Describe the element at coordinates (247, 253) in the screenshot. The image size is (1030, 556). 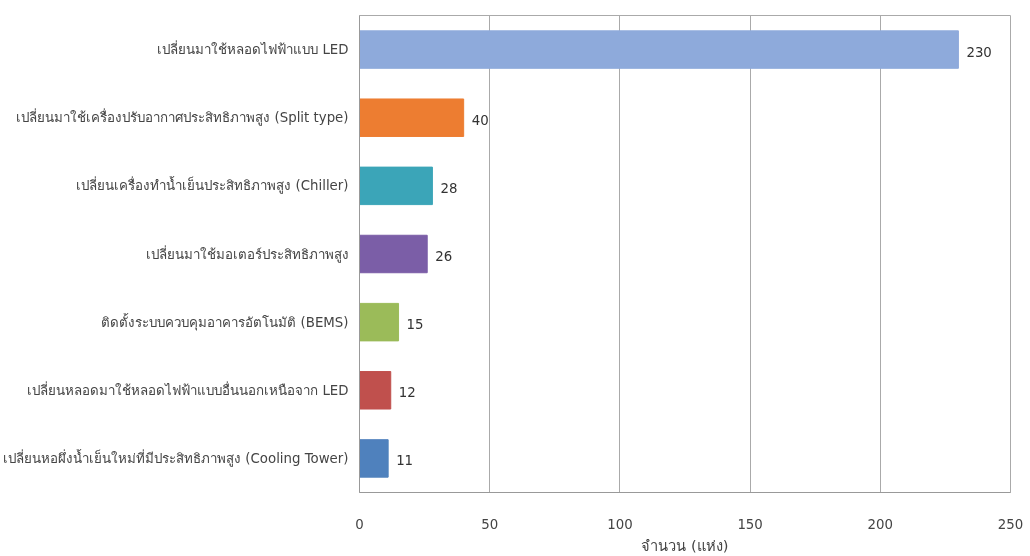
I see `y-tick-label: เปลี่ยนมาใช้มอเตอร์ประสิทธิภาพสูง` at that location.